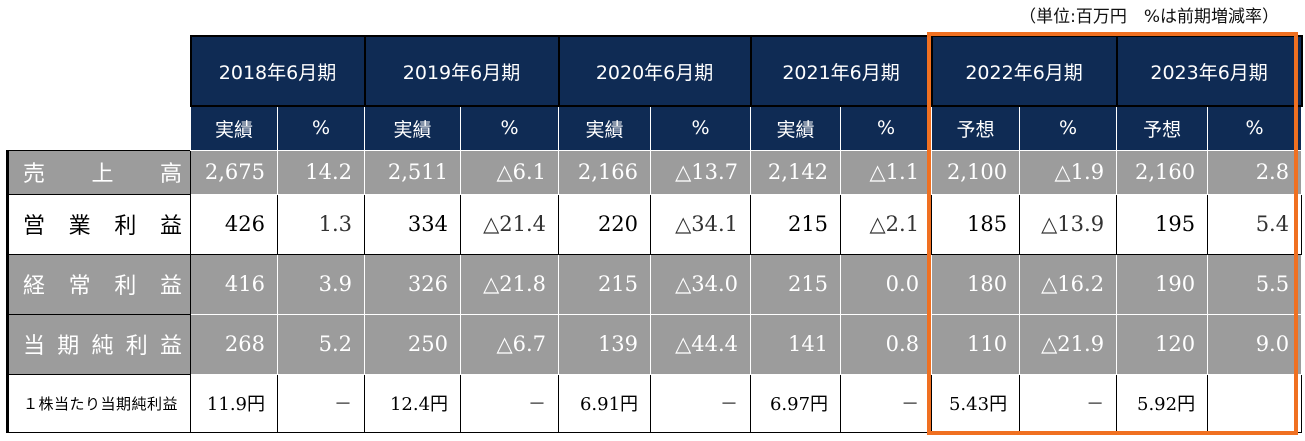 This screenshot has height=441, width=1305. What do you see at coordinates (234, 224) in the screenshot?
I see `value-cell: 426` at bounding box center [234, 224].